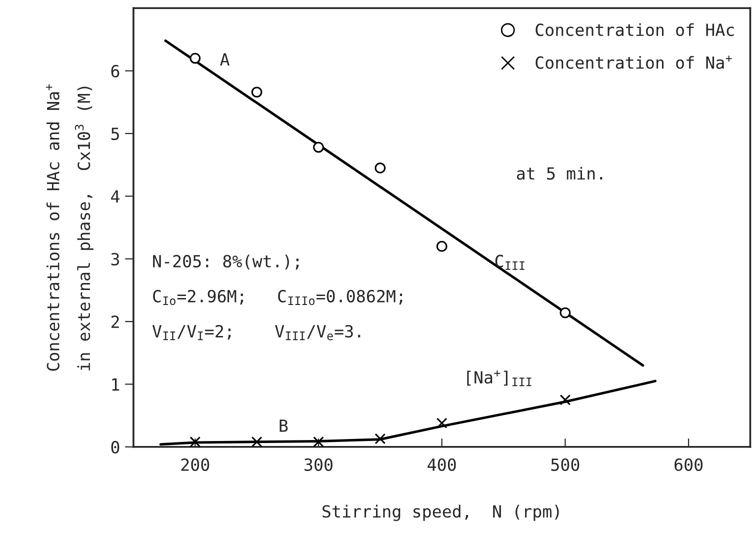  I want to click on y-tick-label: 2, so click(115, 322).